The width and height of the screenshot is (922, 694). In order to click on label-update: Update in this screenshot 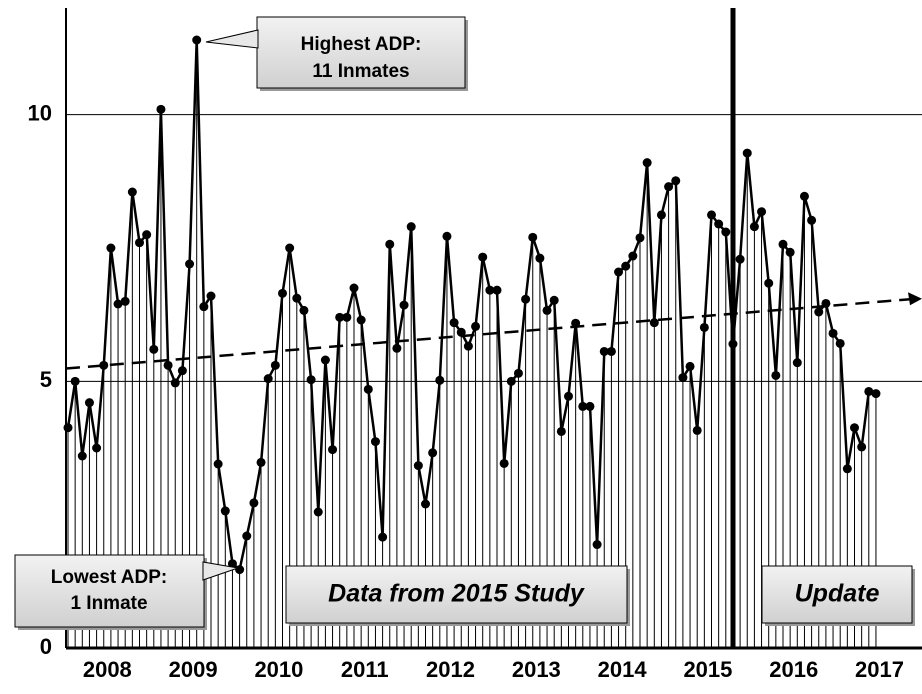, I will do `click(838, 595)`.